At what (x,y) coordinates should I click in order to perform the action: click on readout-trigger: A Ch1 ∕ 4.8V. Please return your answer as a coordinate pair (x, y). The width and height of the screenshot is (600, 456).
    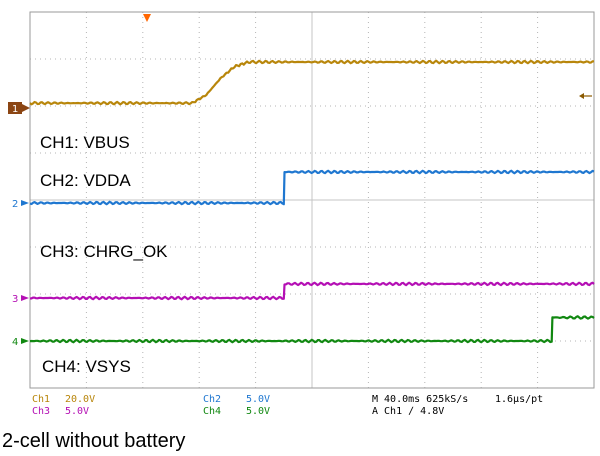
    Looking at the image, I should click on (408, 411).